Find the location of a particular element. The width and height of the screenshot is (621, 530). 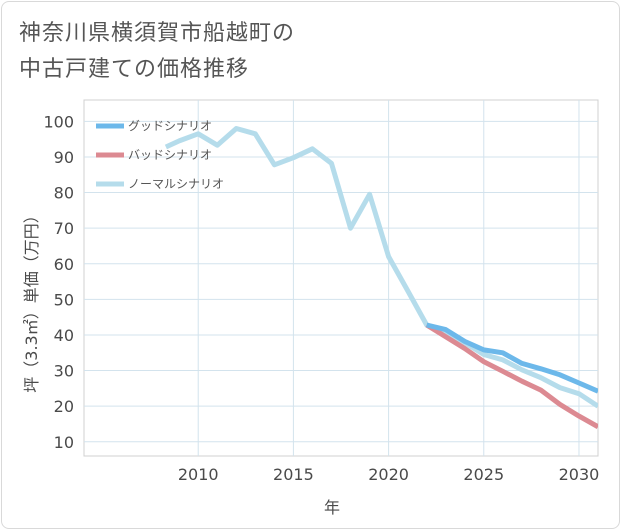

legend-label: ノーマルシナリオ is located at coordinates (176, 184).